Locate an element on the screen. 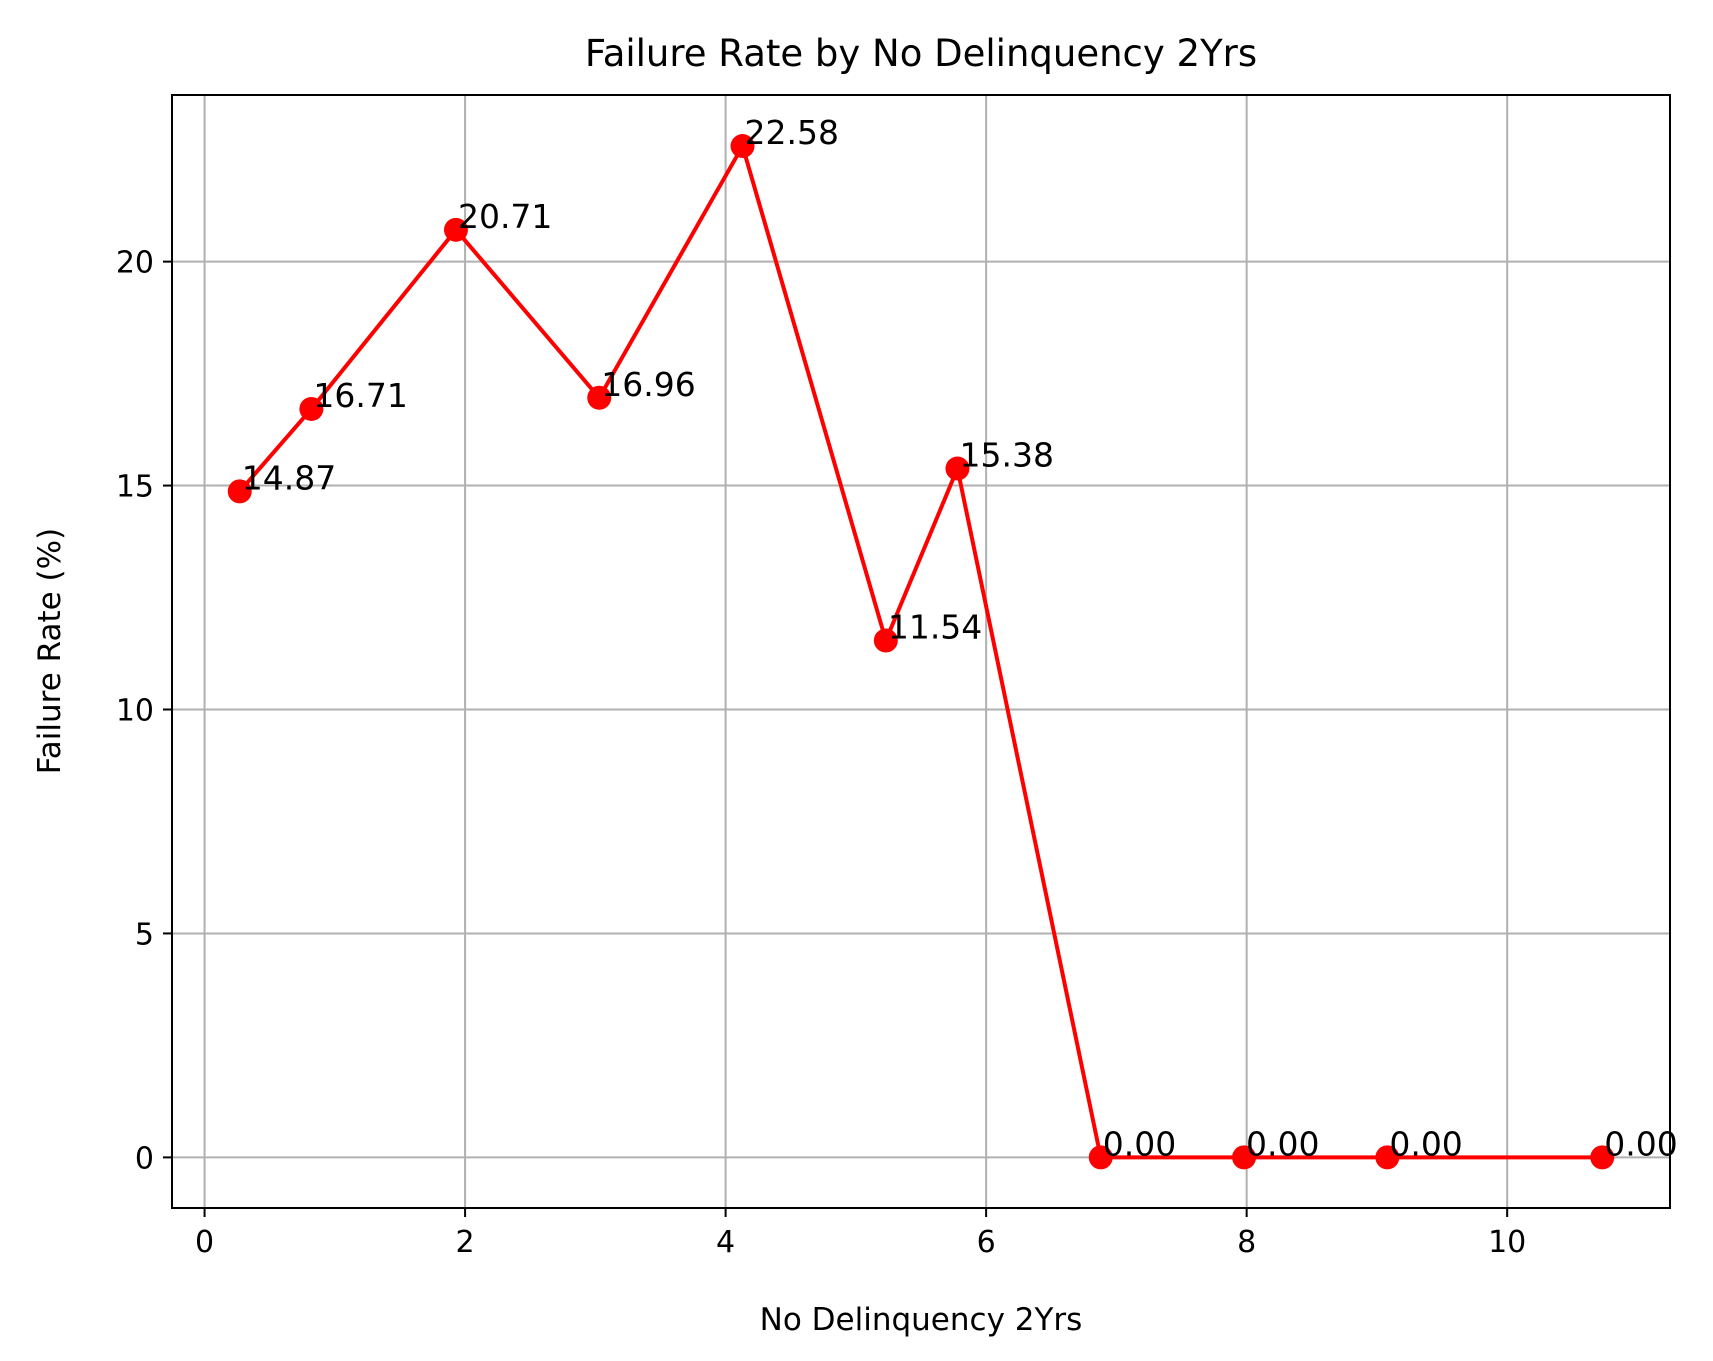 The image size is (1713, 1361). x-tick-label: 6 is located at coordinates (986, 1242).